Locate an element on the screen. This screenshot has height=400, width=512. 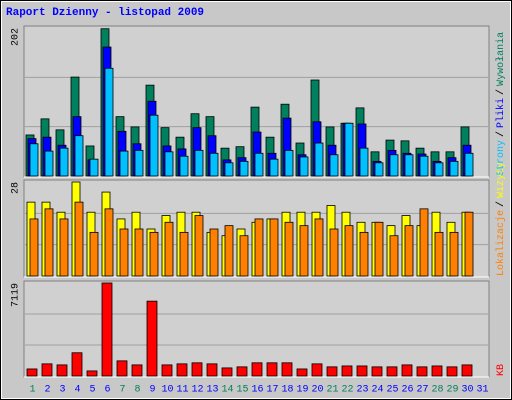
x-tick-label: 28 is located at coordinates (437, 390).